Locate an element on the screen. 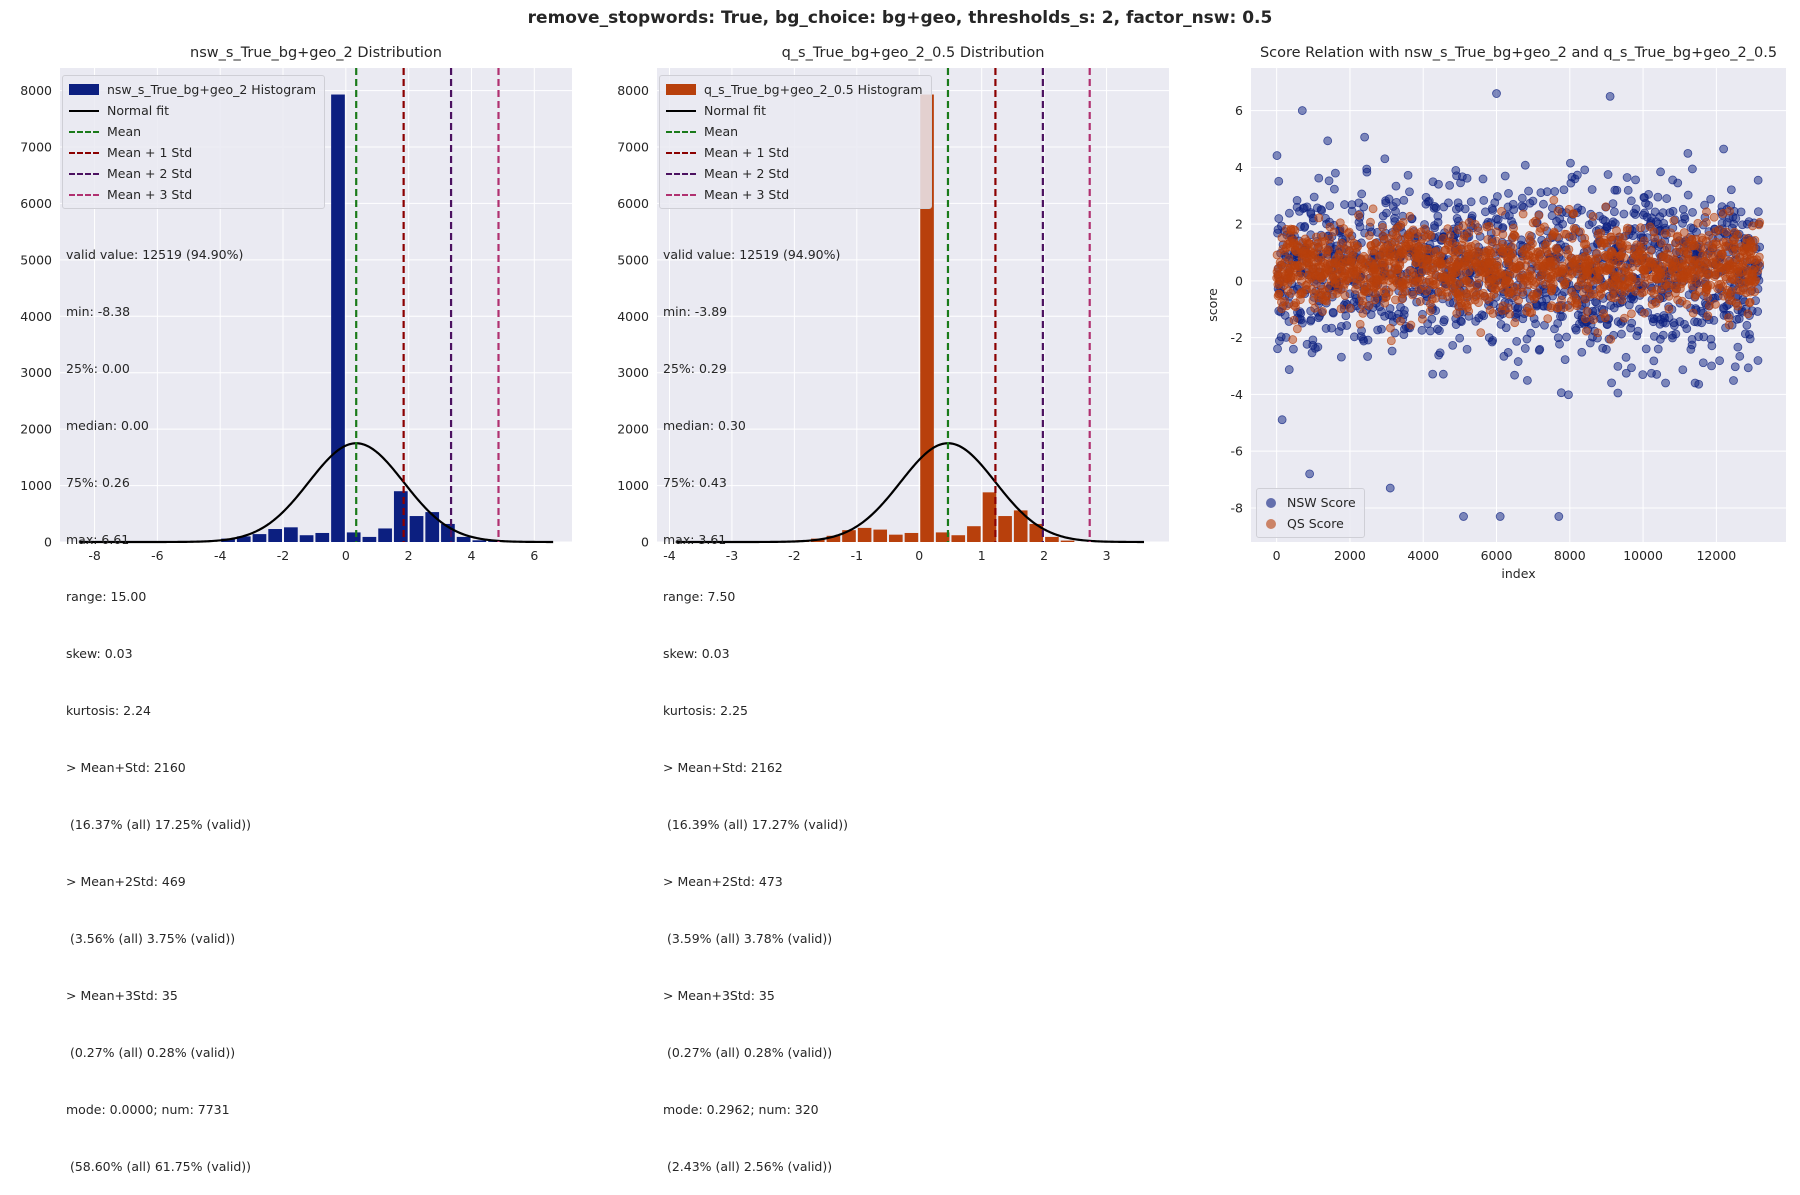 This screenshot has width=1800, height=1195. legend-entry-normal-fit: Normal fit is located at coordinates (192, 110).